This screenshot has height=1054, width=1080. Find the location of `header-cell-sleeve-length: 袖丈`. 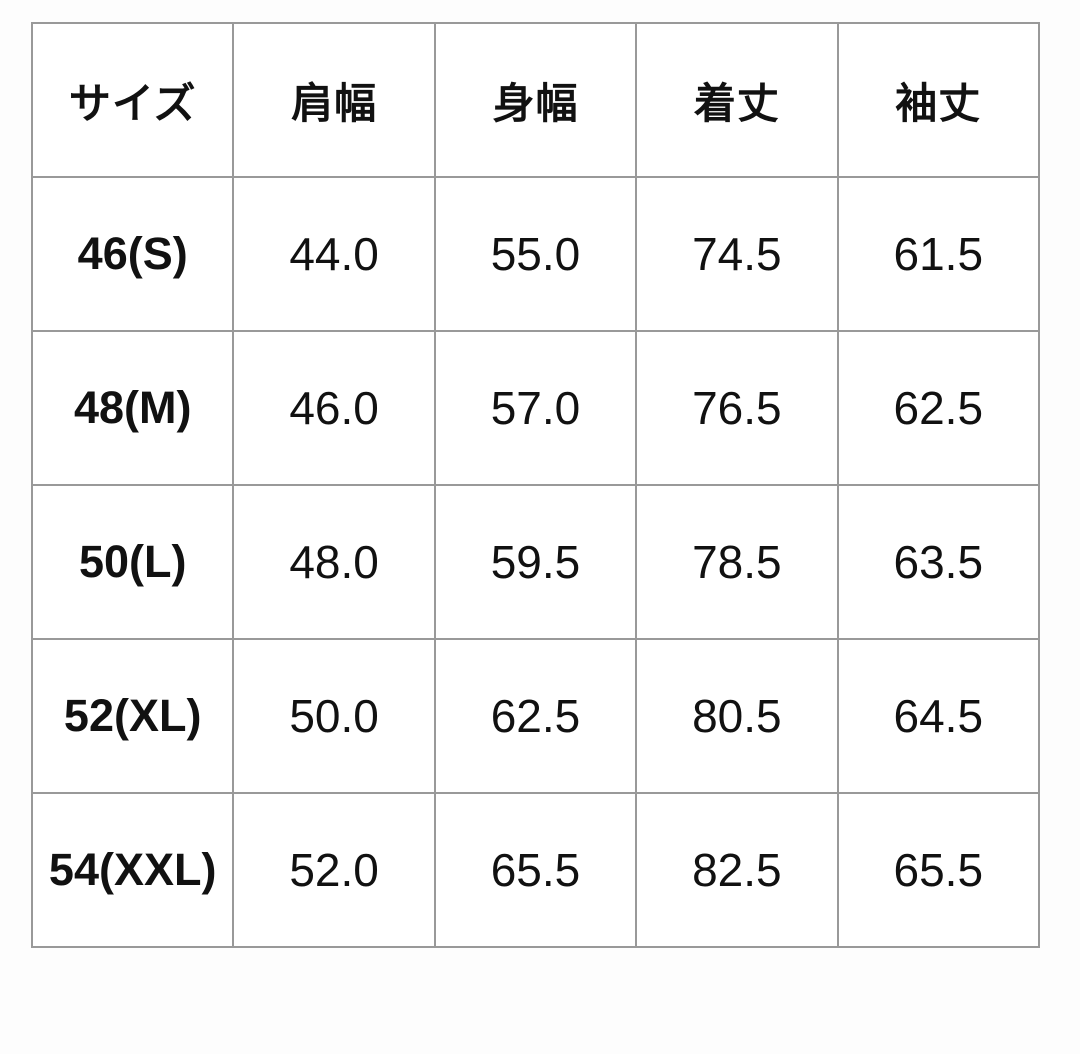

header-cell-sleeve-length: 袖丈 is located at coordinates (938, 100).